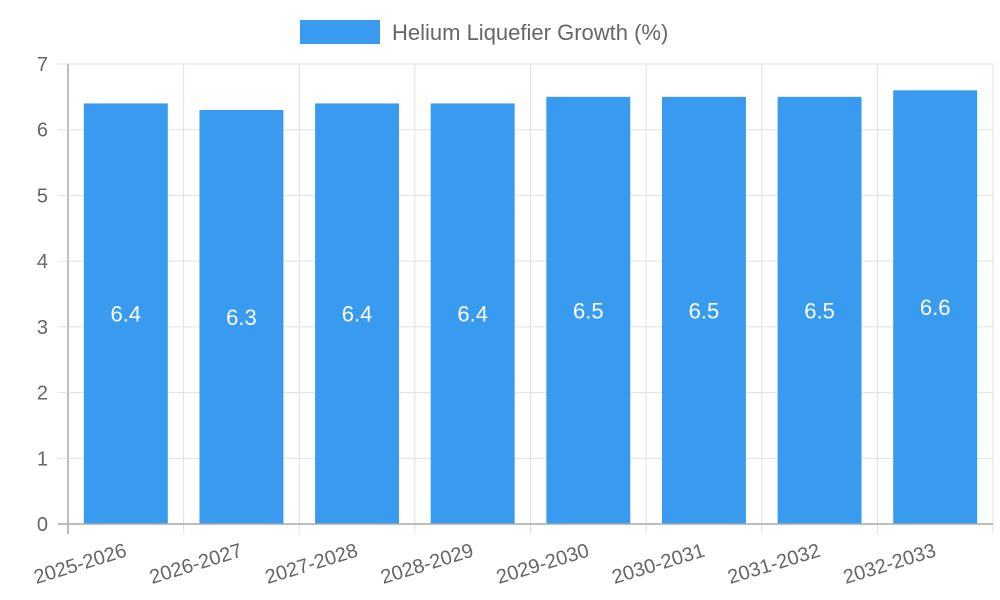 The image size is (1000, 600). Describe the element at coordinates (52, 295) in the screenshot. I see `y-axis-ticks: 0 1 2 3 4 5 6 7` at that location.